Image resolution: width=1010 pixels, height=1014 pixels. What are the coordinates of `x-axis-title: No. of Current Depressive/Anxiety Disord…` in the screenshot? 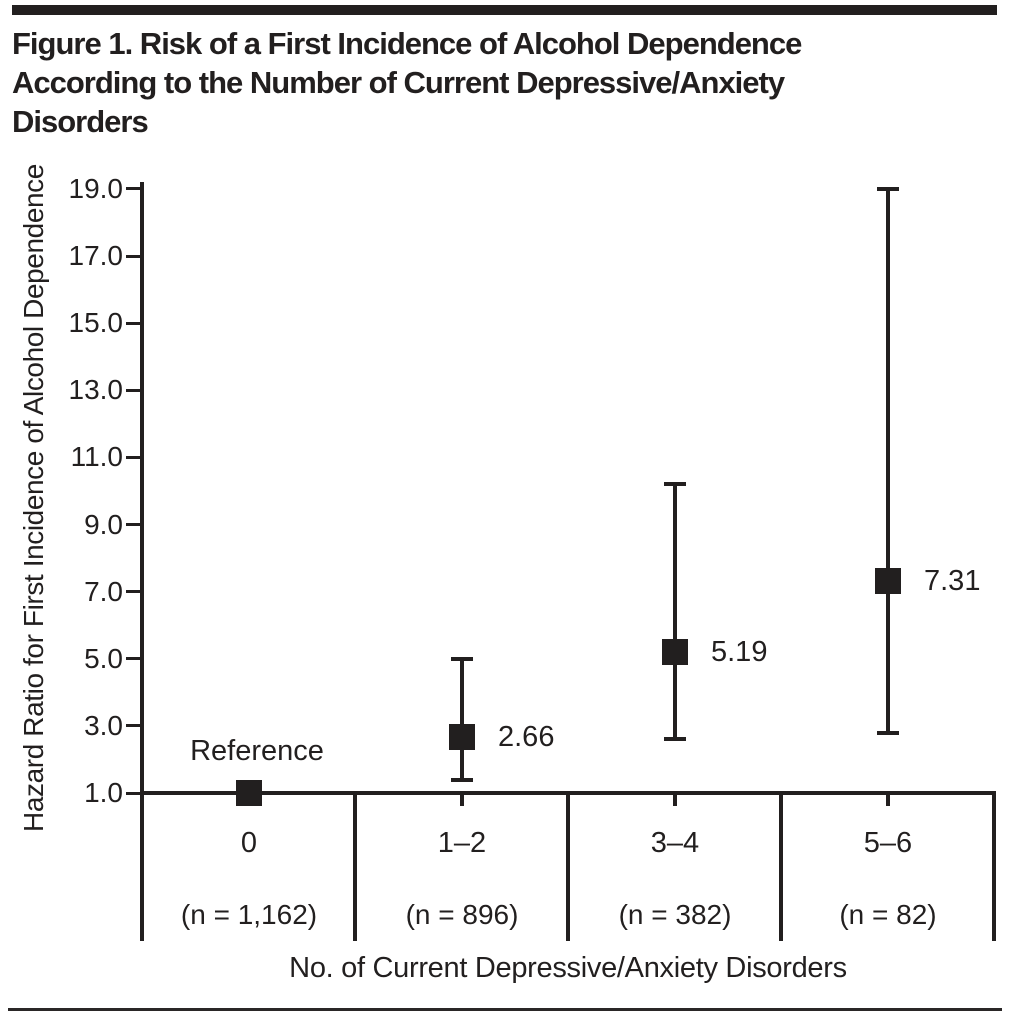 It's located at (568, 968).